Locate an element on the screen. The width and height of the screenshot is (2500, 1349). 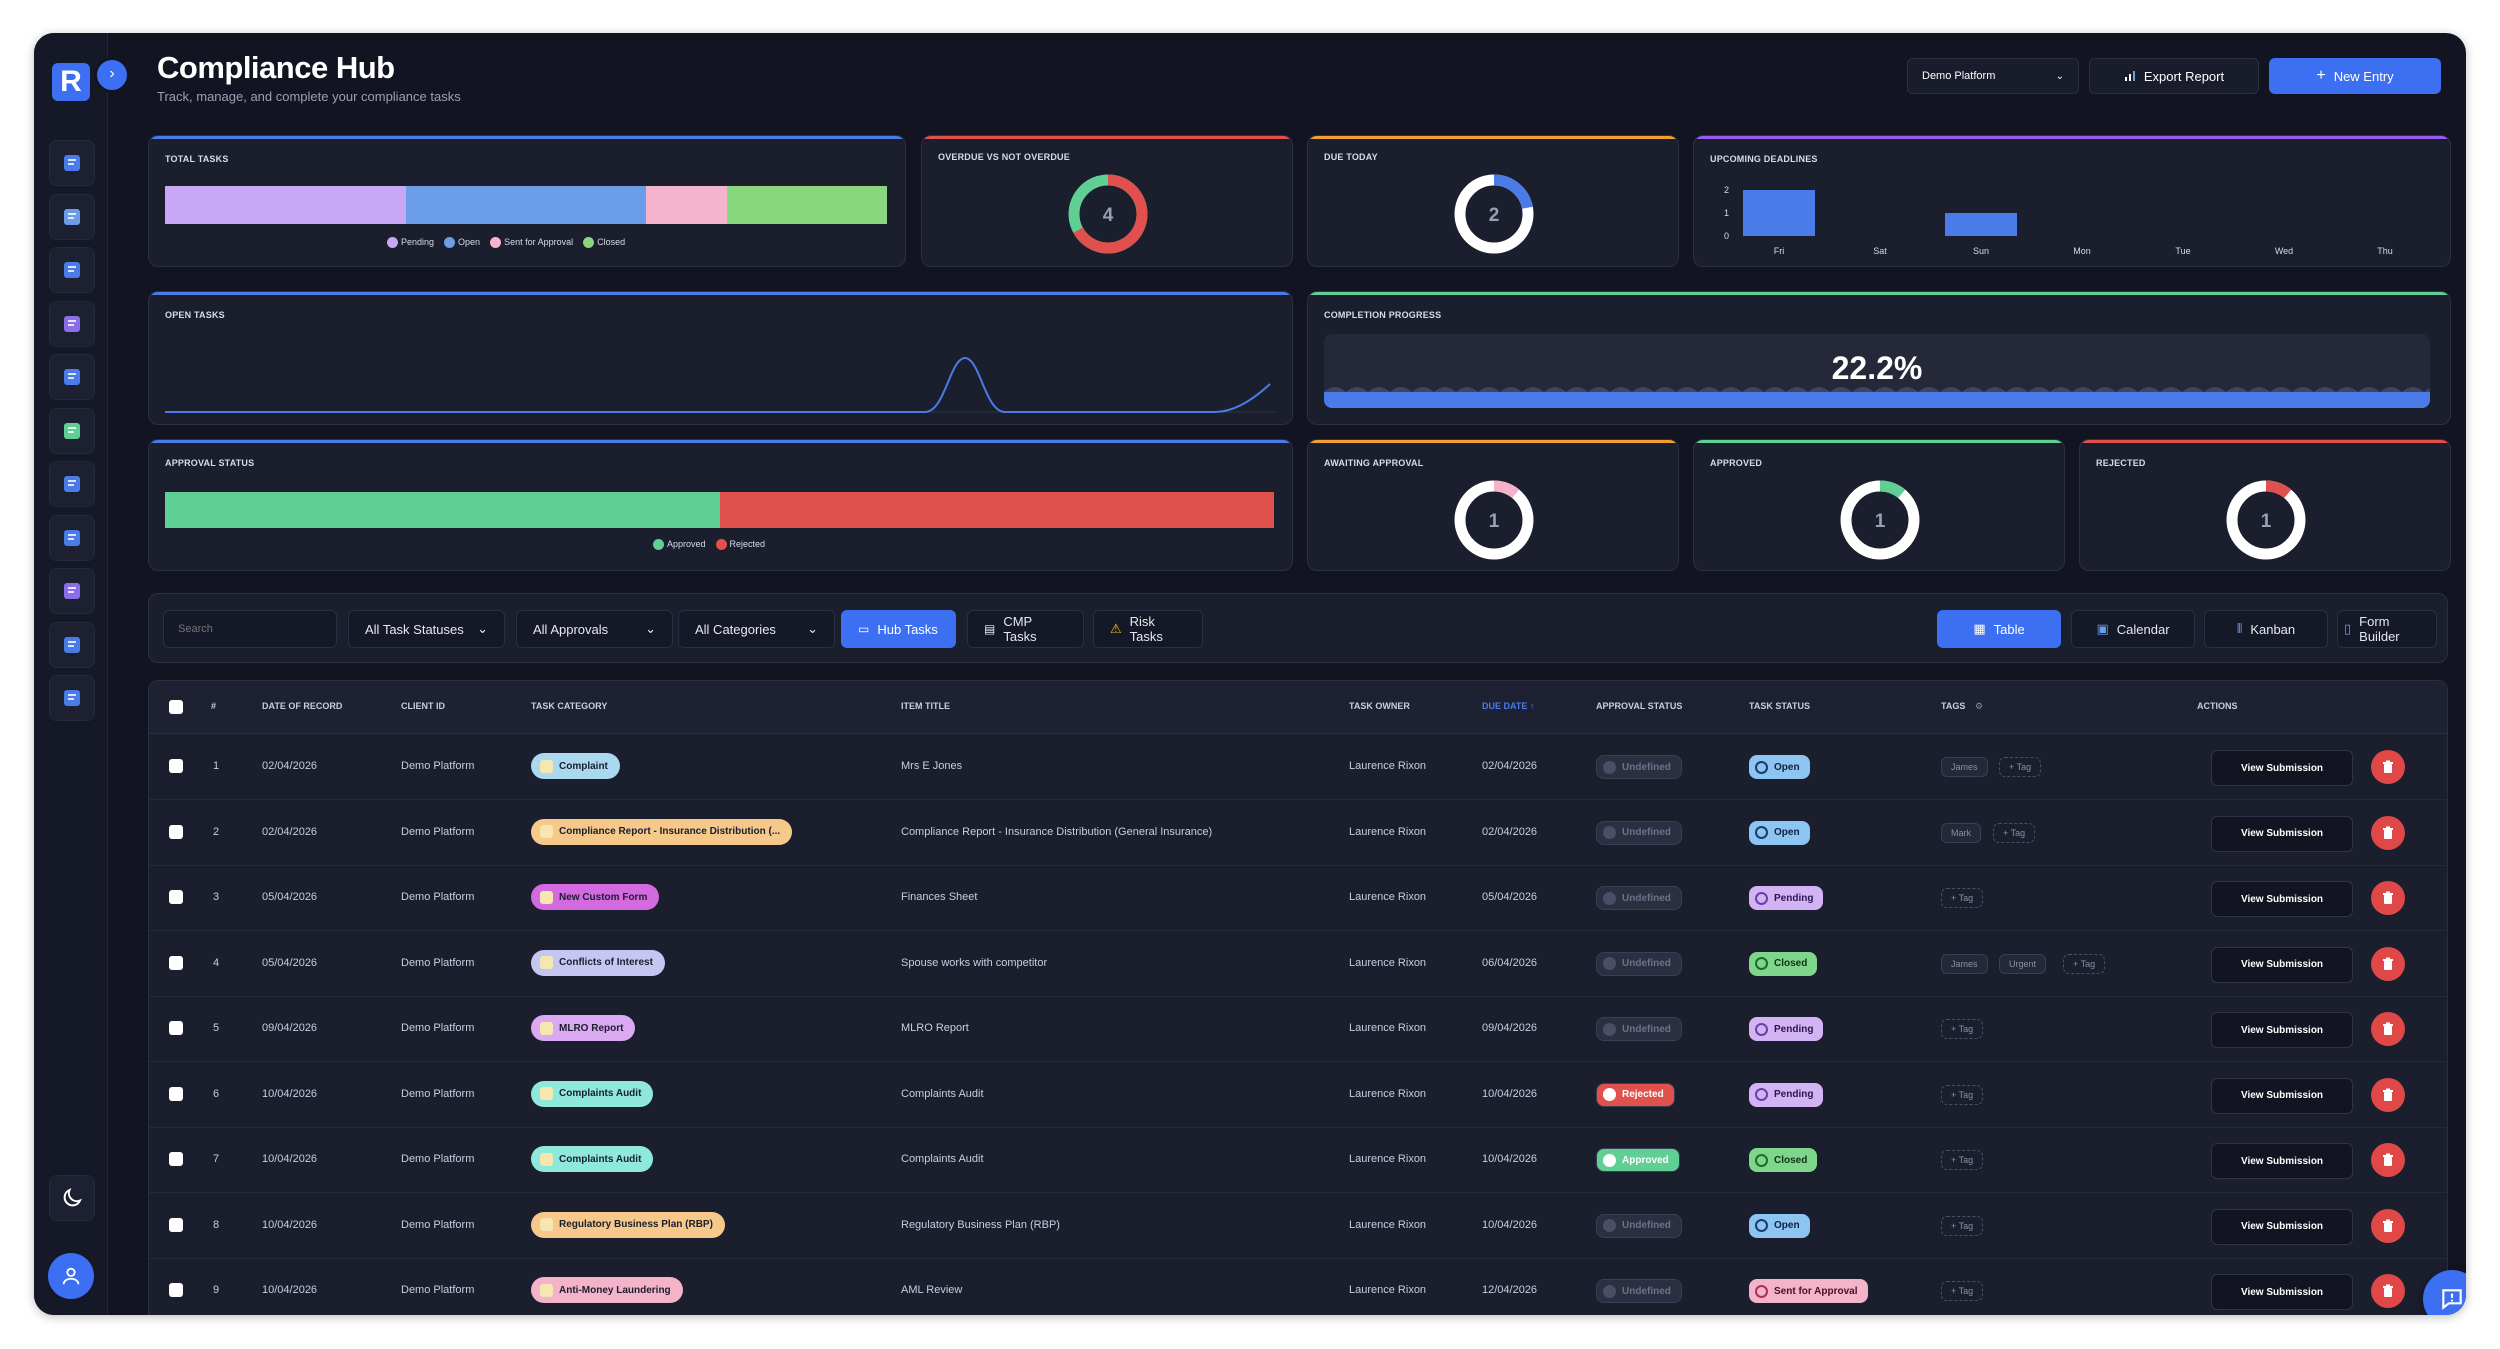
sidebar-expand-button: › is located at coordinates (112, 75).